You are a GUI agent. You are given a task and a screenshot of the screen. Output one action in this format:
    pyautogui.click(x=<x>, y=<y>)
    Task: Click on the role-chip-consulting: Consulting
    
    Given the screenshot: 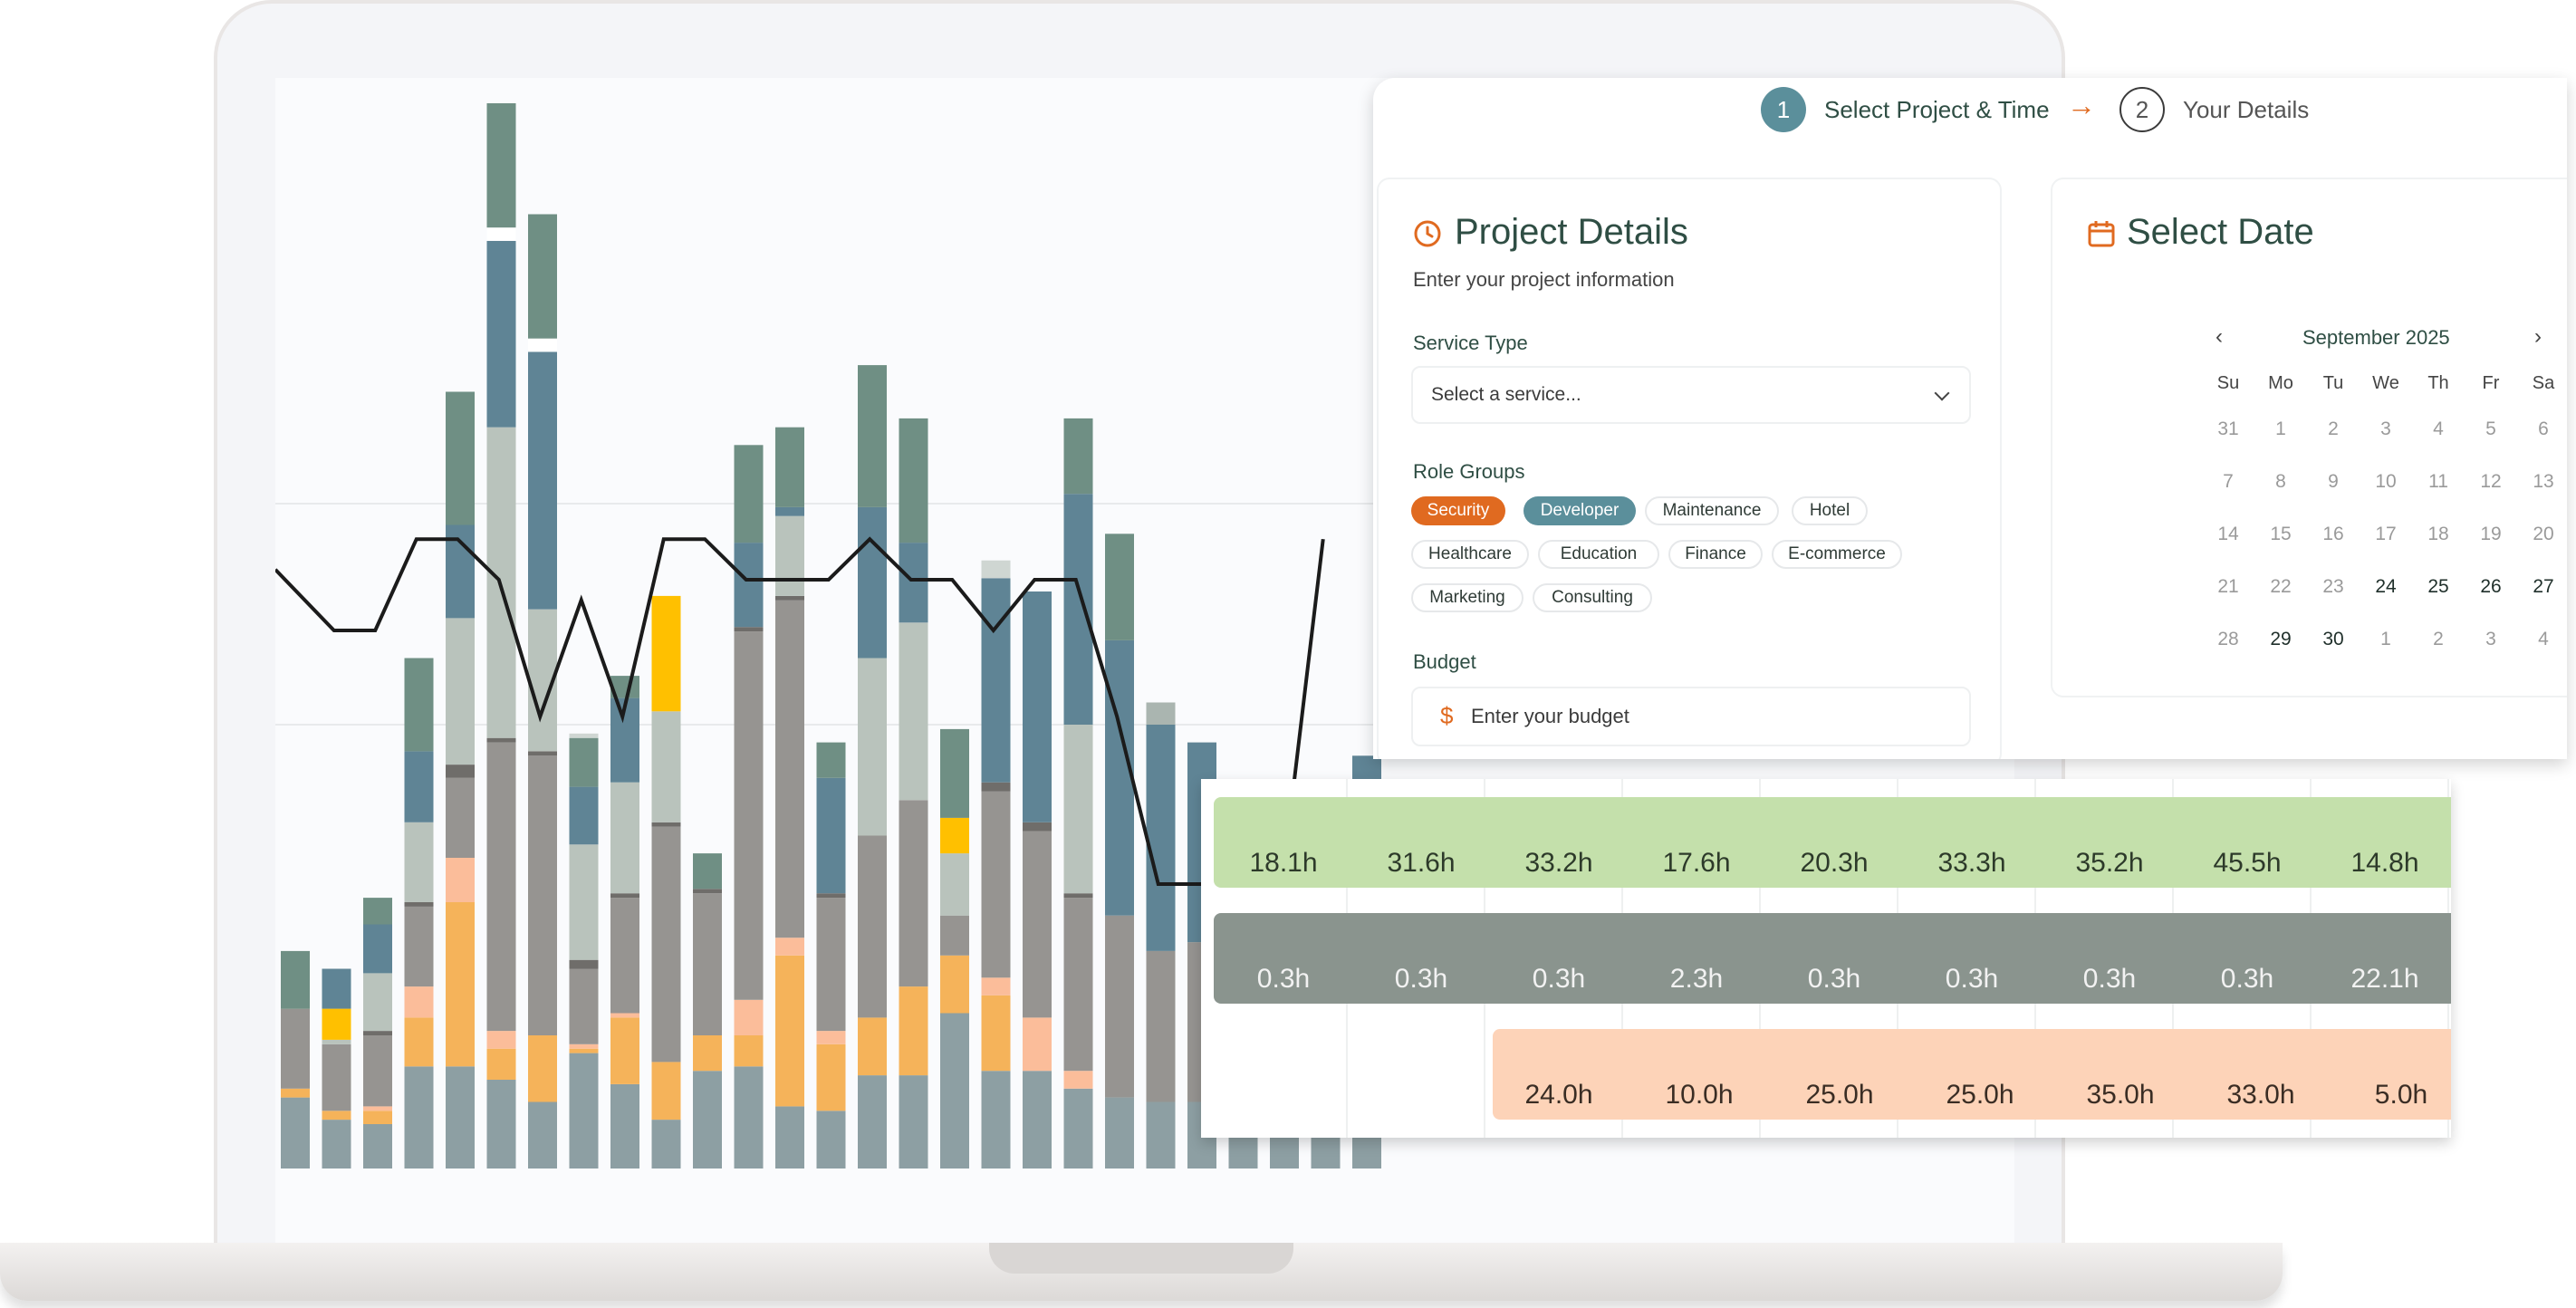 What is the action you would take?
    pyautogui.click(x=1592, y=597)
    